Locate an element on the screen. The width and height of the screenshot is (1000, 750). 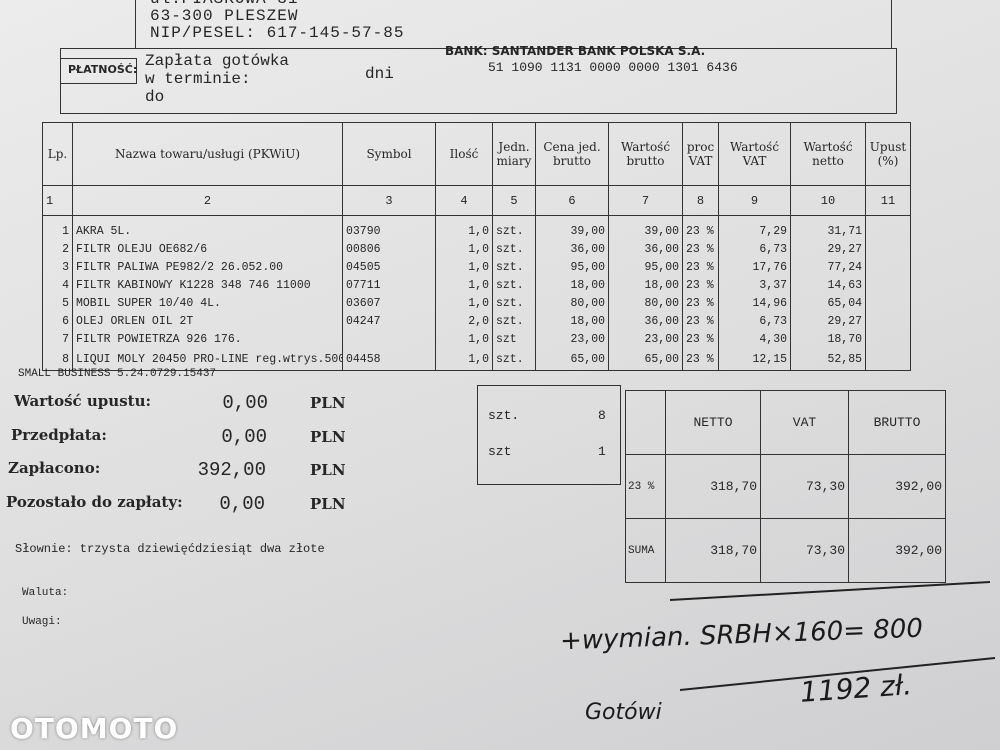
vat-cell: 392,00 is located at coordinates (897, 550).